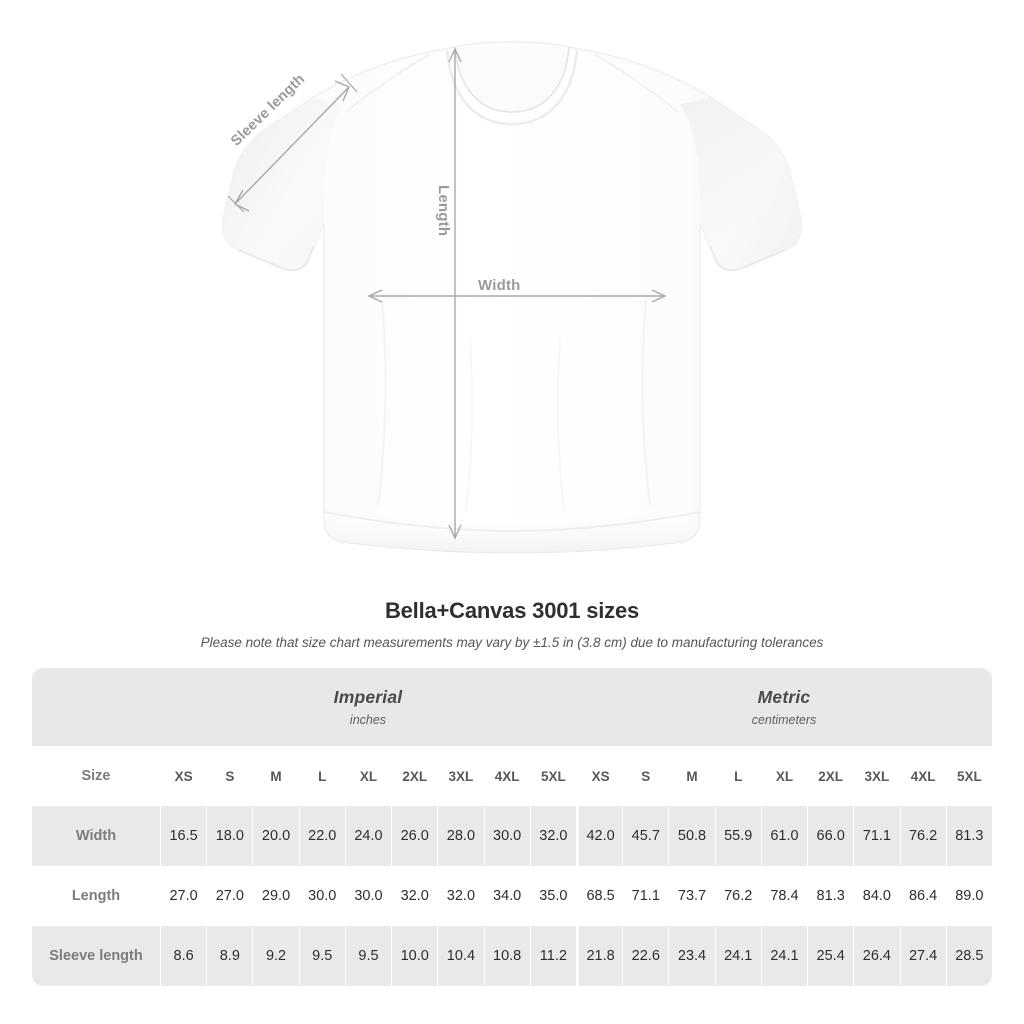 This screenshot has width=1024, height=1024. I want to click on cell-width-5XL-cm: 81.3, so click(968, 836).